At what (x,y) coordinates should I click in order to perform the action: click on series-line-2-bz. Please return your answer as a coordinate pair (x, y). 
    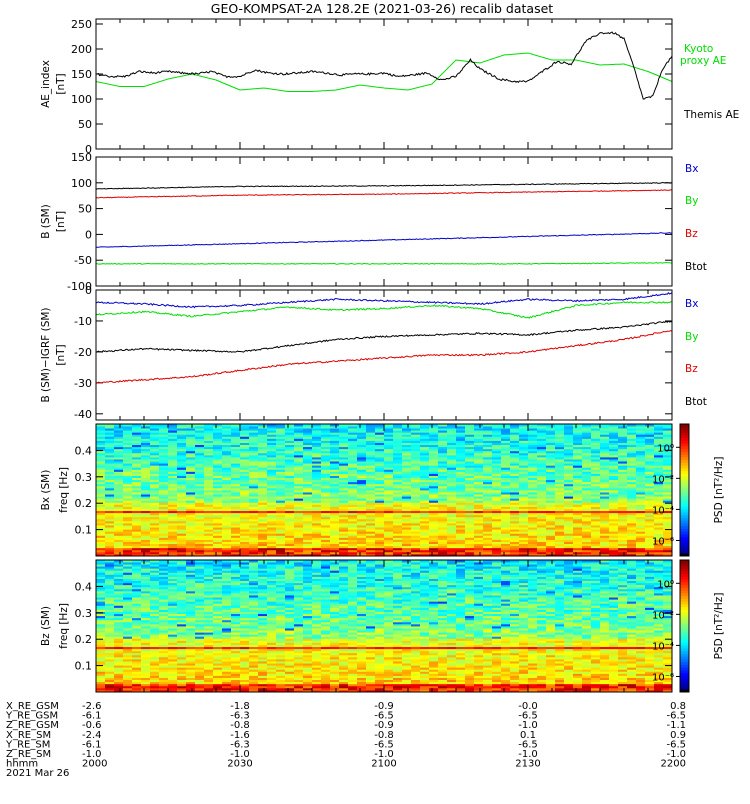
    Looking at the image, I should click on (384, 357).